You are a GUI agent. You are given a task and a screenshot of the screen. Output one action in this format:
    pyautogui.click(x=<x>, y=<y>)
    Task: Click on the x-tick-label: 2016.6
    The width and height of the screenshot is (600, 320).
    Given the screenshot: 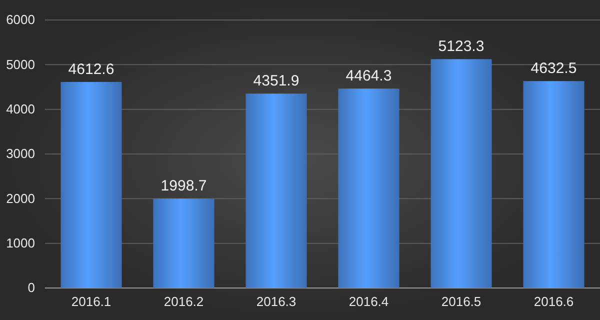 What is the action you would take?
    pyautogui.click(x=554, y=302)
    